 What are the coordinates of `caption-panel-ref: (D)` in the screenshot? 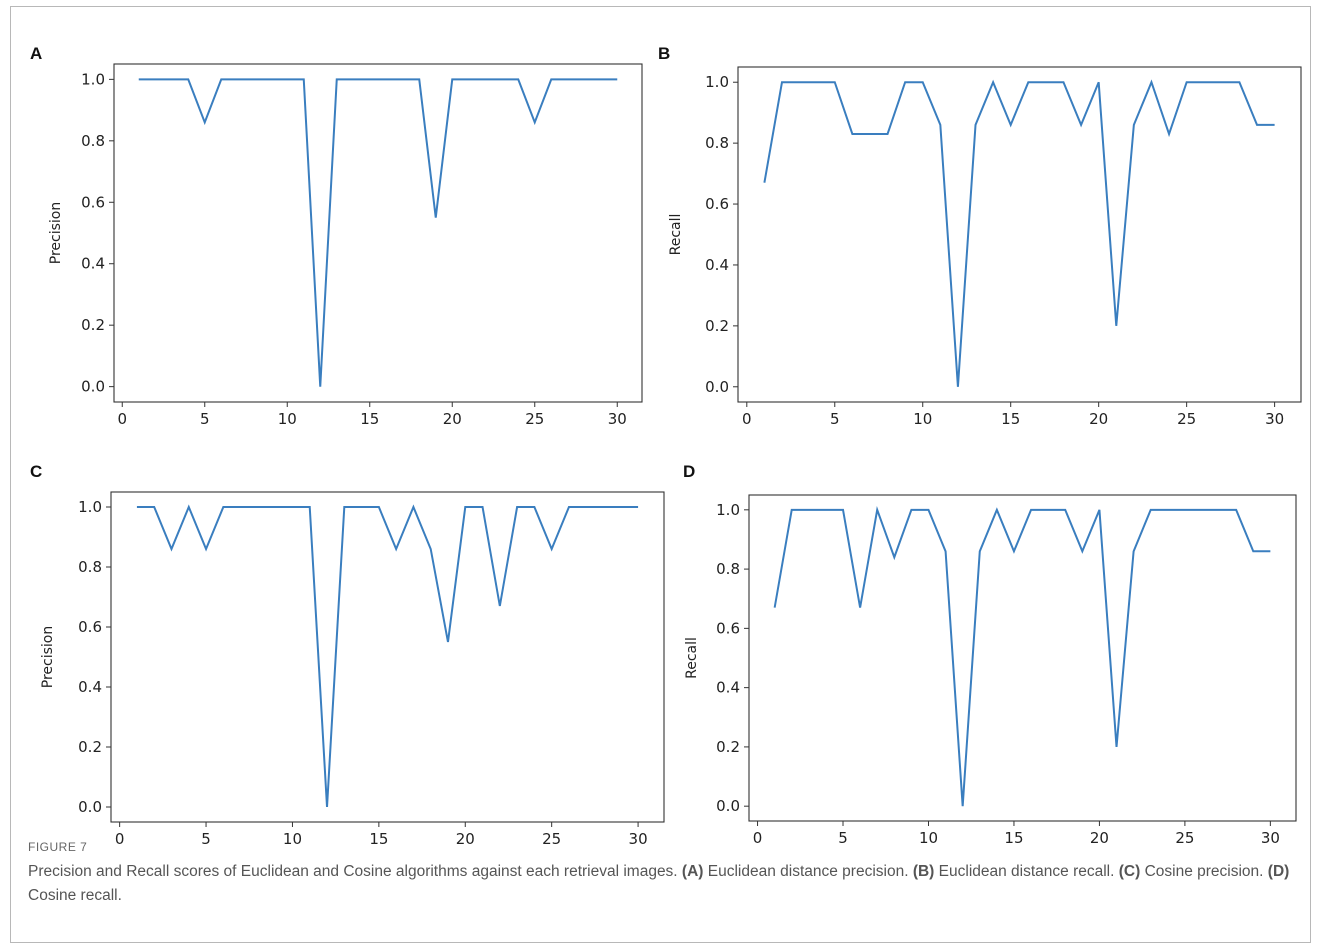 It's located at (1278, 871).